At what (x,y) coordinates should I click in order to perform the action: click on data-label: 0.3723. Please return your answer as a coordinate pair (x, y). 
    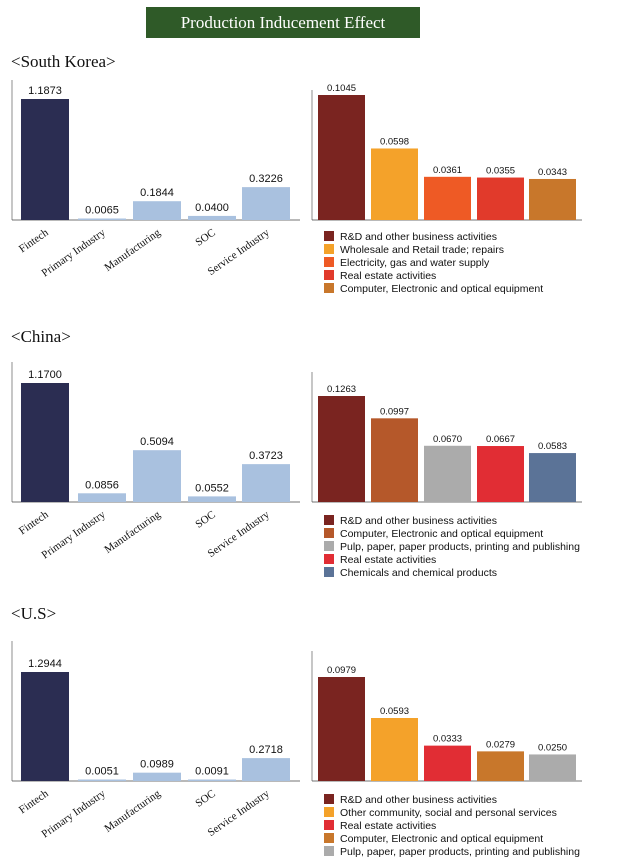
    Looking at the image, I should click on (266, 456).